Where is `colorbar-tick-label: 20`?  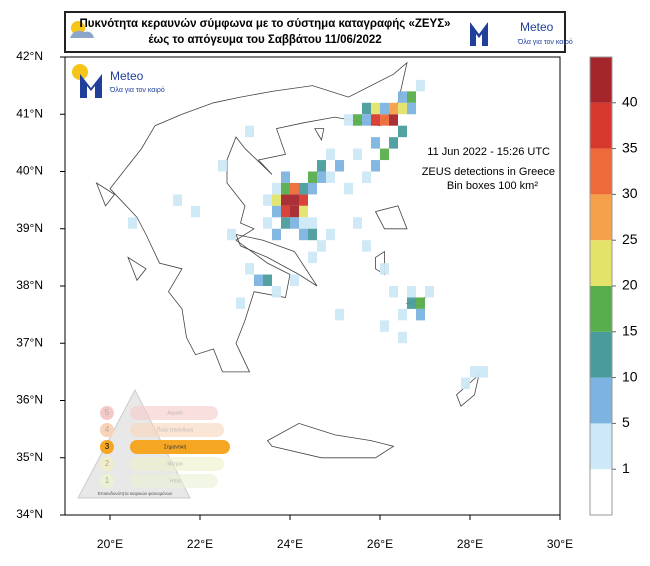
colorbar-tick-label: 20 is located at coordinates (630, 285).